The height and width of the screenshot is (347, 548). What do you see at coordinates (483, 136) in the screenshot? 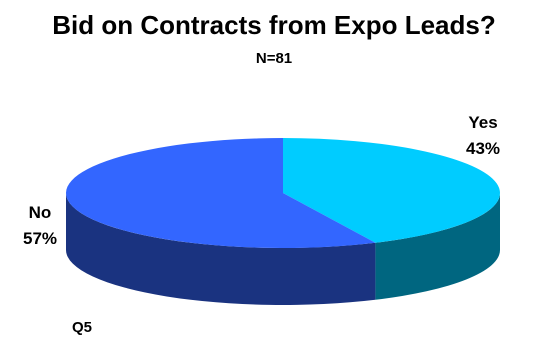
I see `slice-label-yes: Yes 43%` at bounding box center [483, 136].